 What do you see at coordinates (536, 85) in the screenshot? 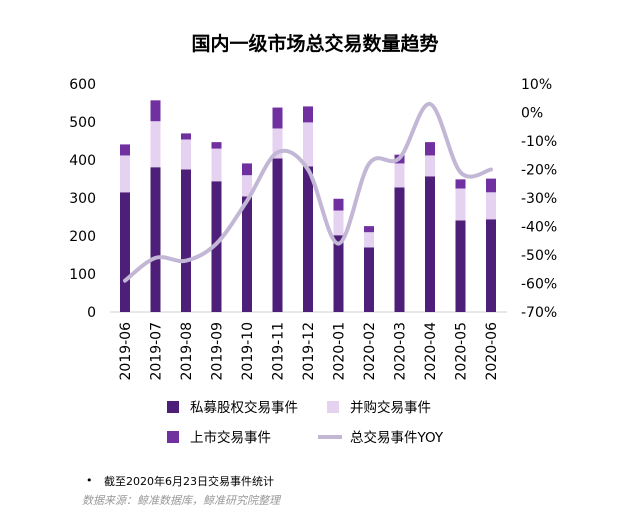
I see `y2-tick-label: 10%` at bounding box center [536, 85].